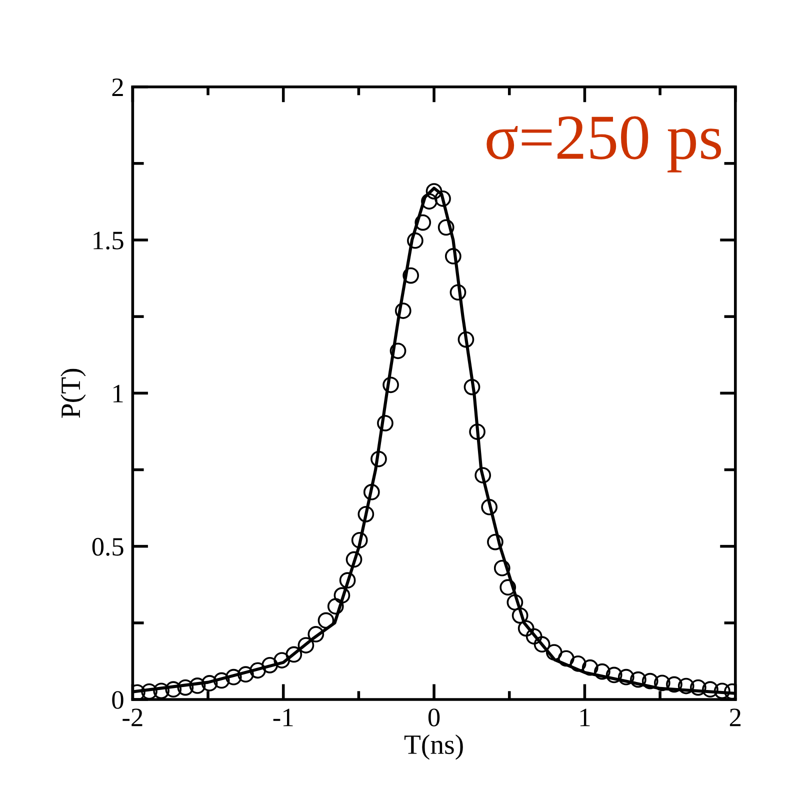 The width and height of the screenshot is (809, 804). I want to click on y-tick-label: 1.5, so click(109, 241).